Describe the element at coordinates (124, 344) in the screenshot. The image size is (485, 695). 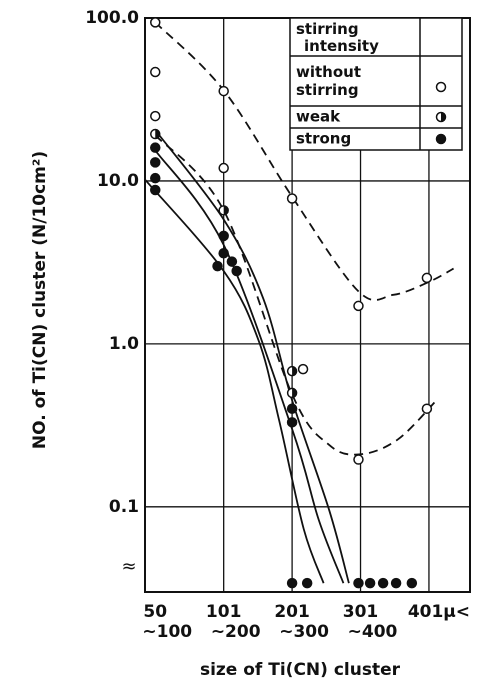
I see `y-tick-label: 1.0` at that location.